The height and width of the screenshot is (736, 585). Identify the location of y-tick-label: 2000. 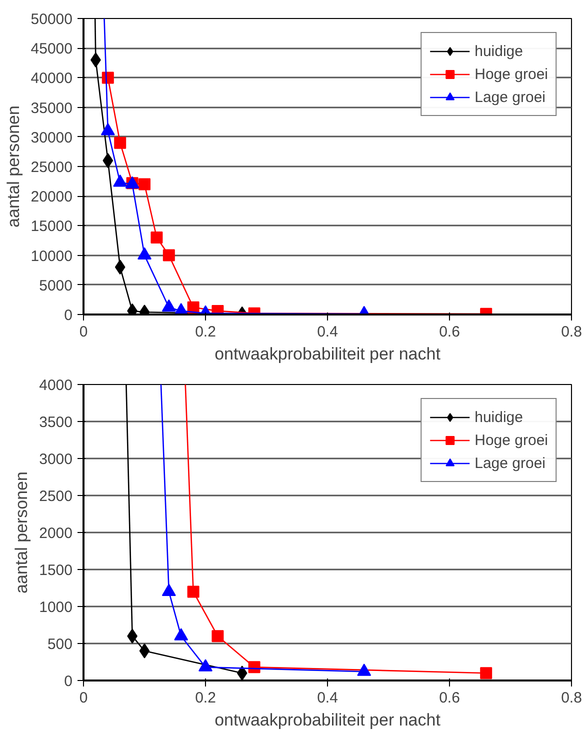
(56, 533).